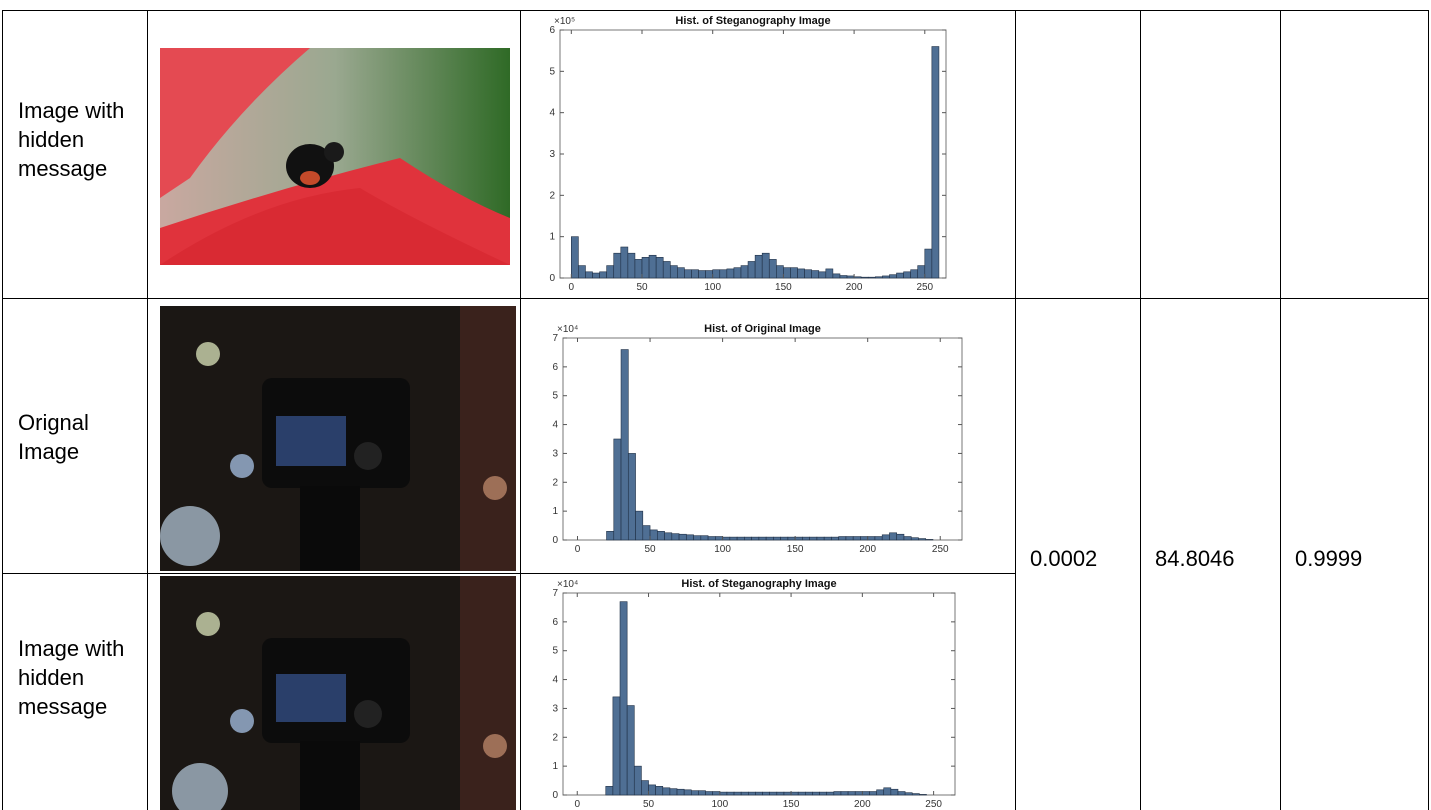 This screenshot has height=810, width=1431. Describe the element at coordinates (555, 766) in the screenshot. I see `y-tick-label: 1` at that location.